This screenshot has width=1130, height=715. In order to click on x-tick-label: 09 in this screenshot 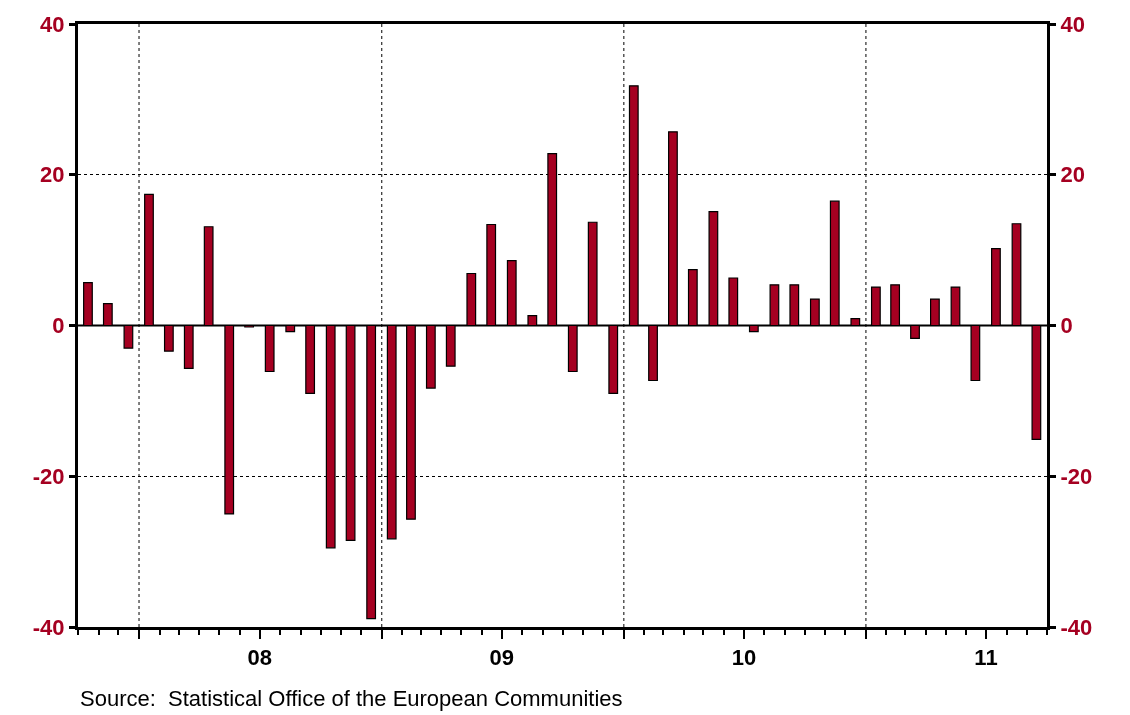, I will do `click(502, 658)`.